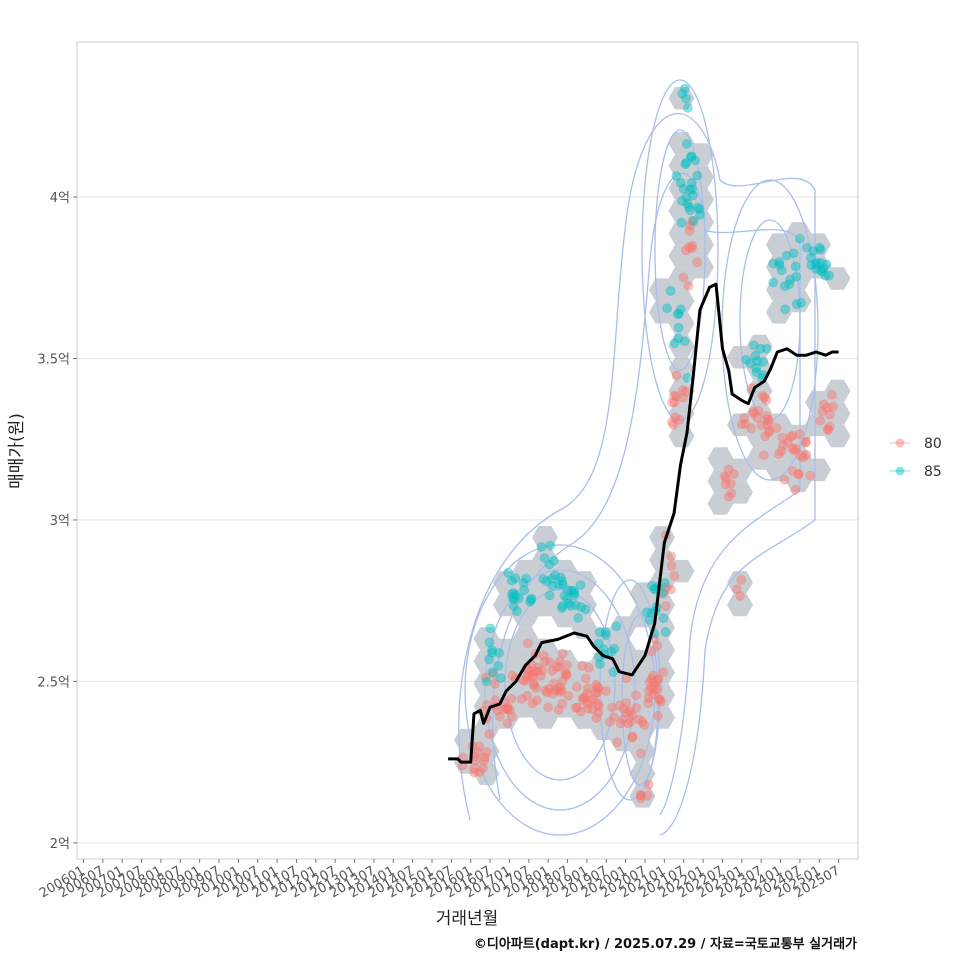  I want to click on y-tick-label: 3억, so click(60, 521).